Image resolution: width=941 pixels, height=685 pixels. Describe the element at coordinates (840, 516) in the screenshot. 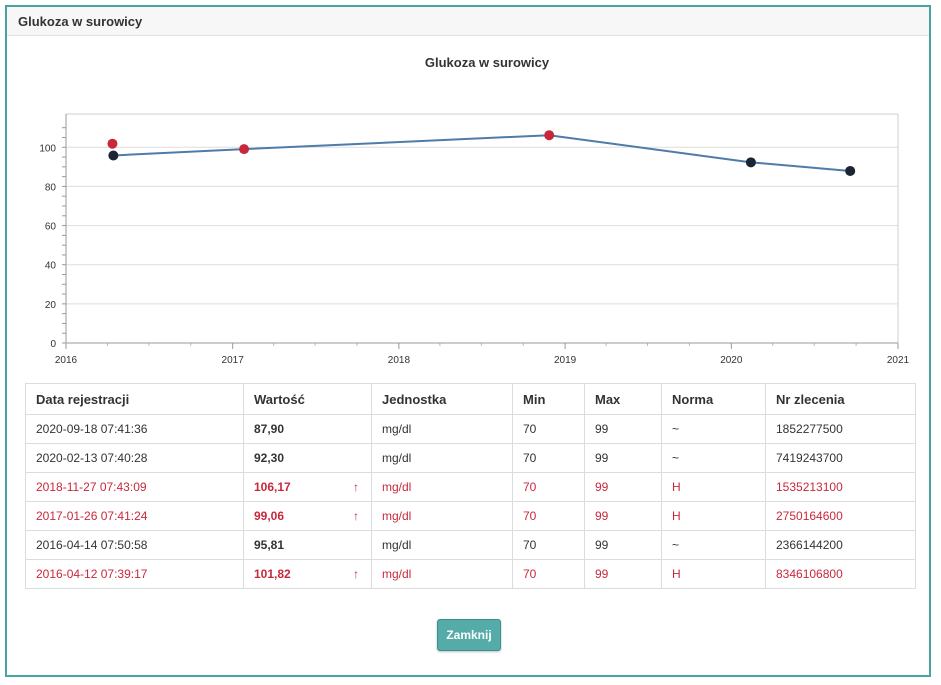

I see `cell-order: 2750164600` at that location.